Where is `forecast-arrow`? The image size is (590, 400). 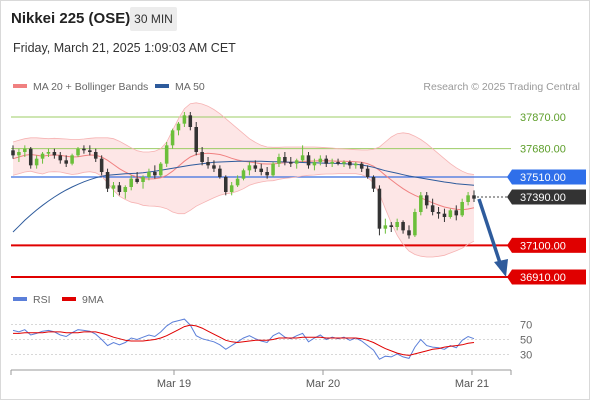
forecast-arrow is located at coordinates (492, 237).